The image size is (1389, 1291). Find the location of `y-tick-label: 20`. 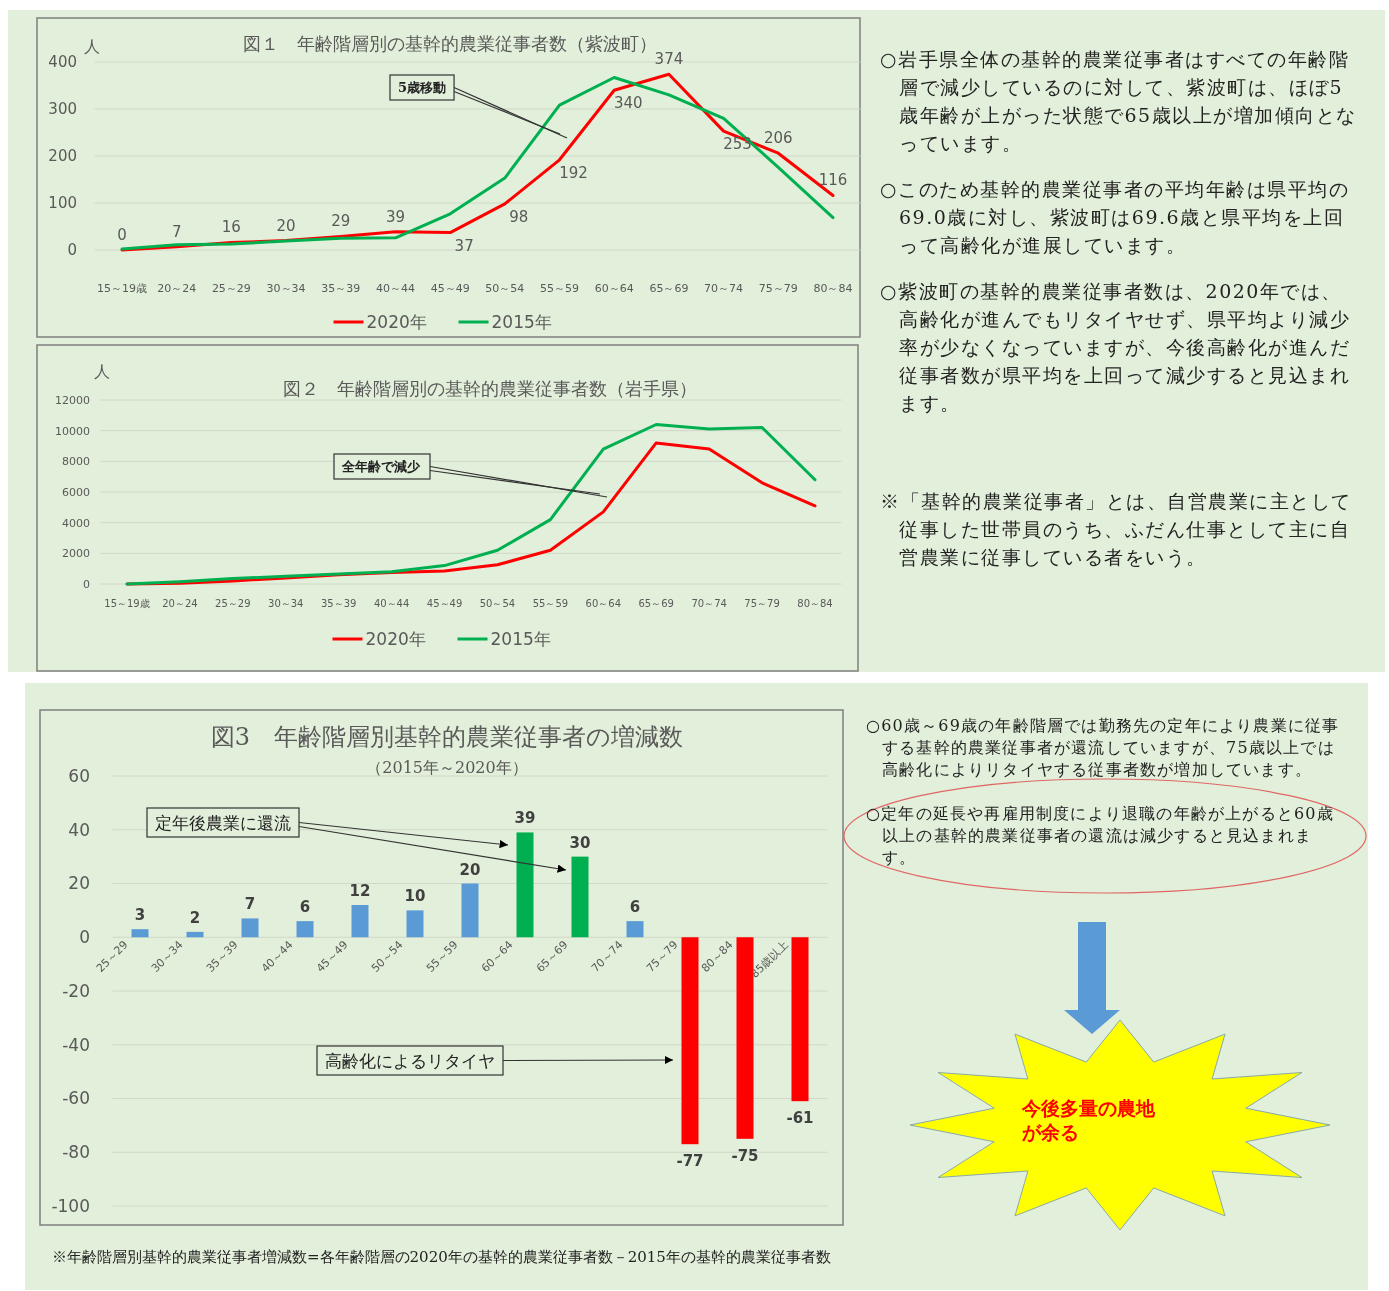

y-tick-label: 20 is located at coordinates (79, 883).